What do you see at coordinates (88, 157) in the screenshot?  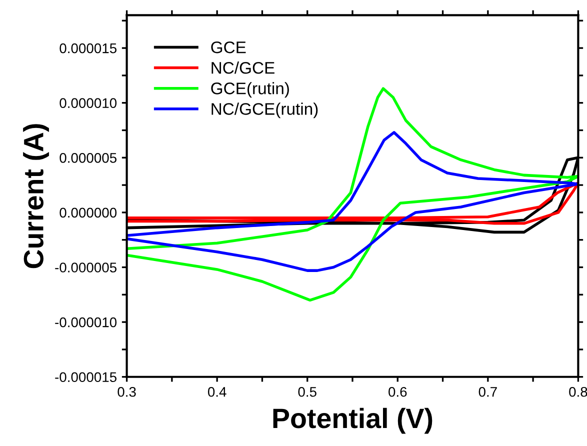 I see `y-tick-label: 0.000005` at bounding box center [88, 157].